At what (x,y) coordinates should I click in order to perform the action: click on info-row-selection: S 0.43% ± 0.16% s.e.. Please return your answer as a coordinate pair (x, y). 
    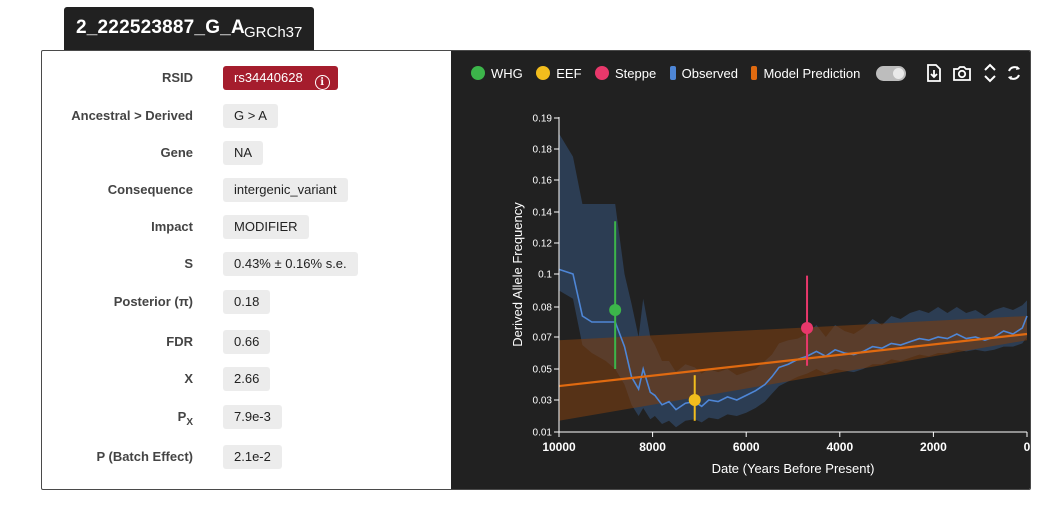
    Looking at the image, I should click on (246, 264).